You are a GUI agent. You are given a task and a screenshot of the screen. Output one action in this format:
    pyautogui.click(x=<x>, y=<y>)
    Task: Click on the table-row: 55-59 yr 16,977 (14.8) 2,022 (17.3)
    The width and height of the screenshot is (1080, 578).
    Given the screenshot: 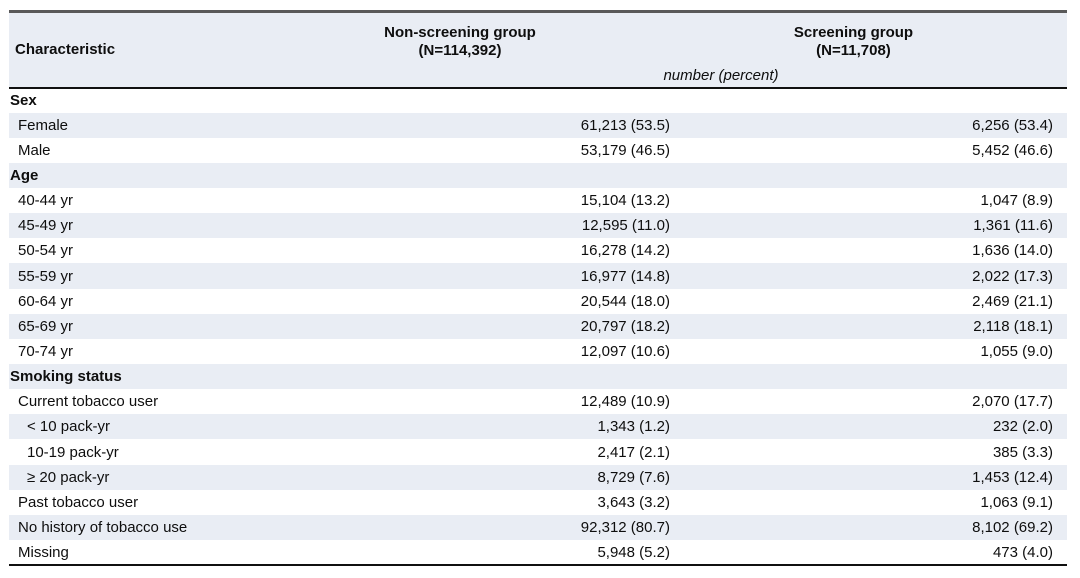 What is the action you would take?
    pyautogui.click(x=538, y=276)
    